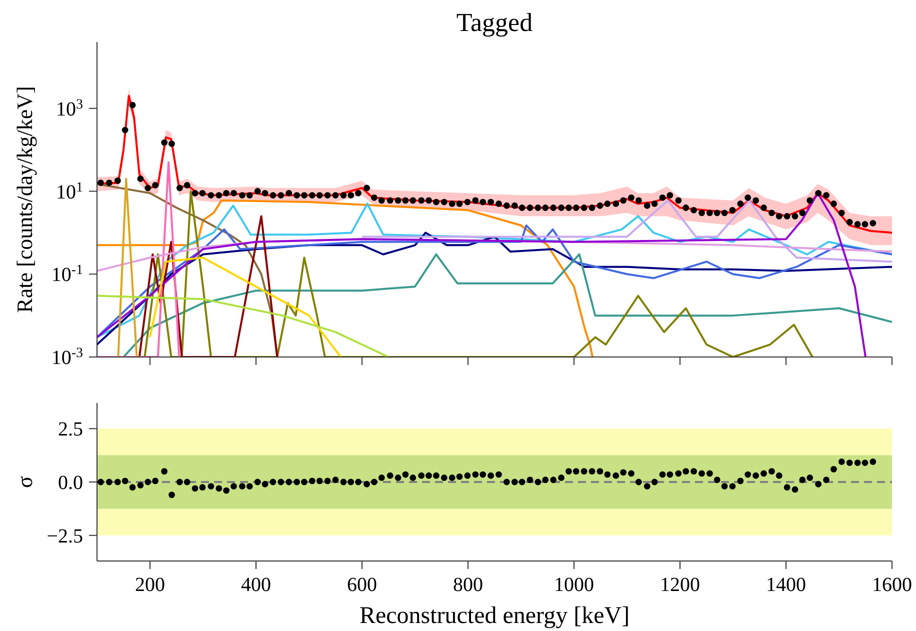 The height and width of the screenshot is (631, 916). Describe the element at coordinates (150, 585) in the screenshot. I see `x-tick-label: 200` at that location.